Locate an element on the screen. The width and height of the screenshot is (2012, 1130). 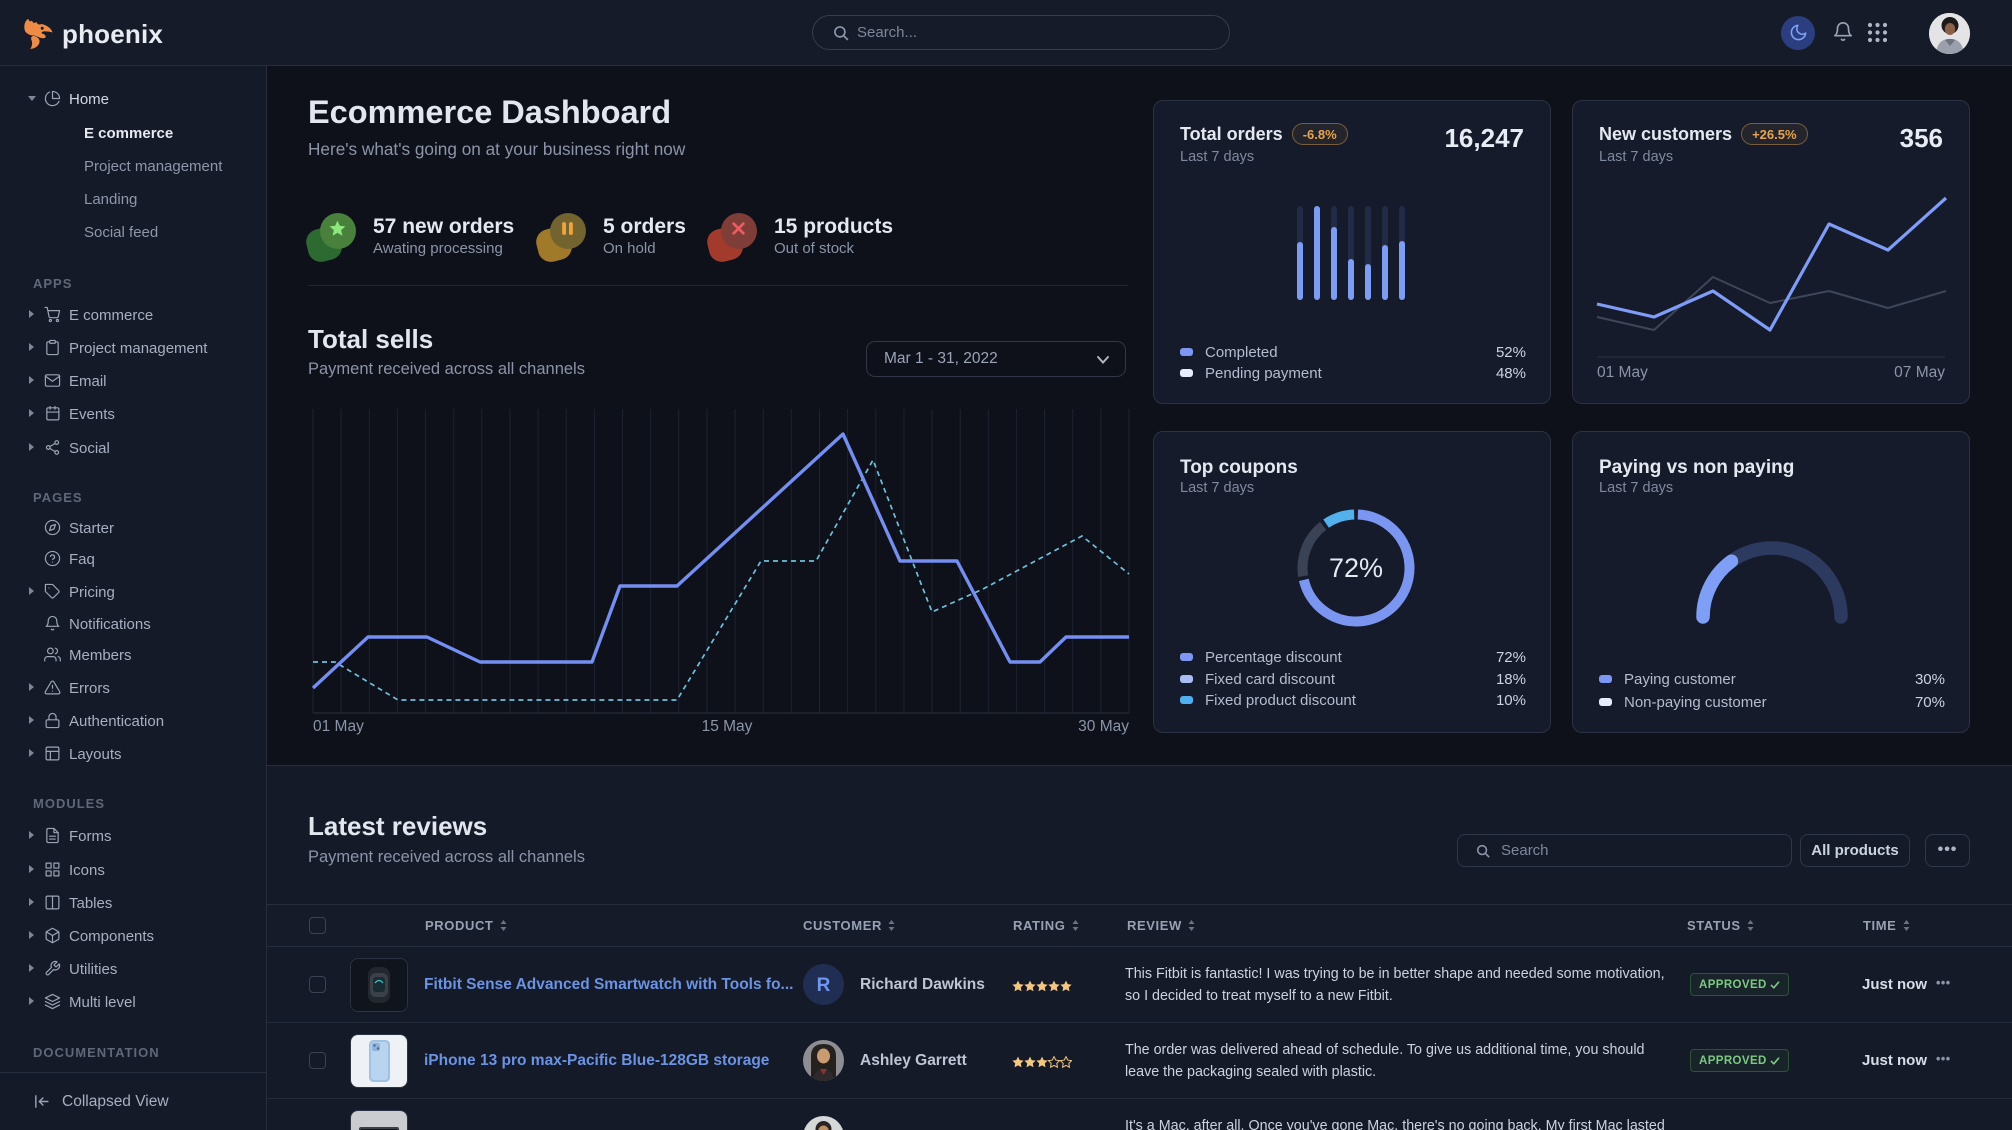
svg-text: 72% is located at coordinates (1356, 568).